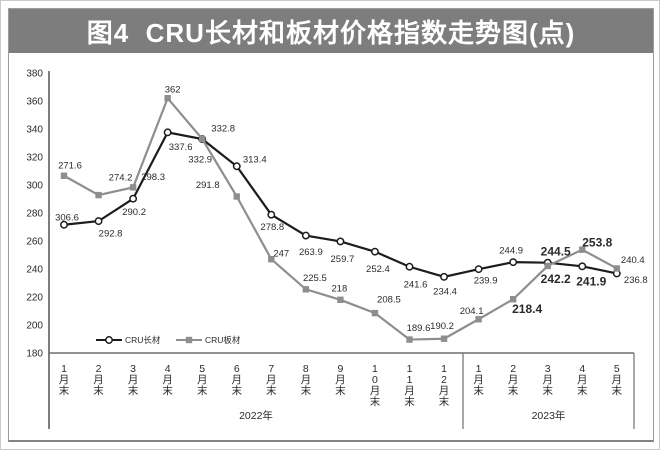 Image resolution: width=660 pixels, height=450 pixels. What do you see at coordinates (200, 159) in the screenshot?
I see `cru-flat-data-label: 332.9` at bounding box center [200, 159].